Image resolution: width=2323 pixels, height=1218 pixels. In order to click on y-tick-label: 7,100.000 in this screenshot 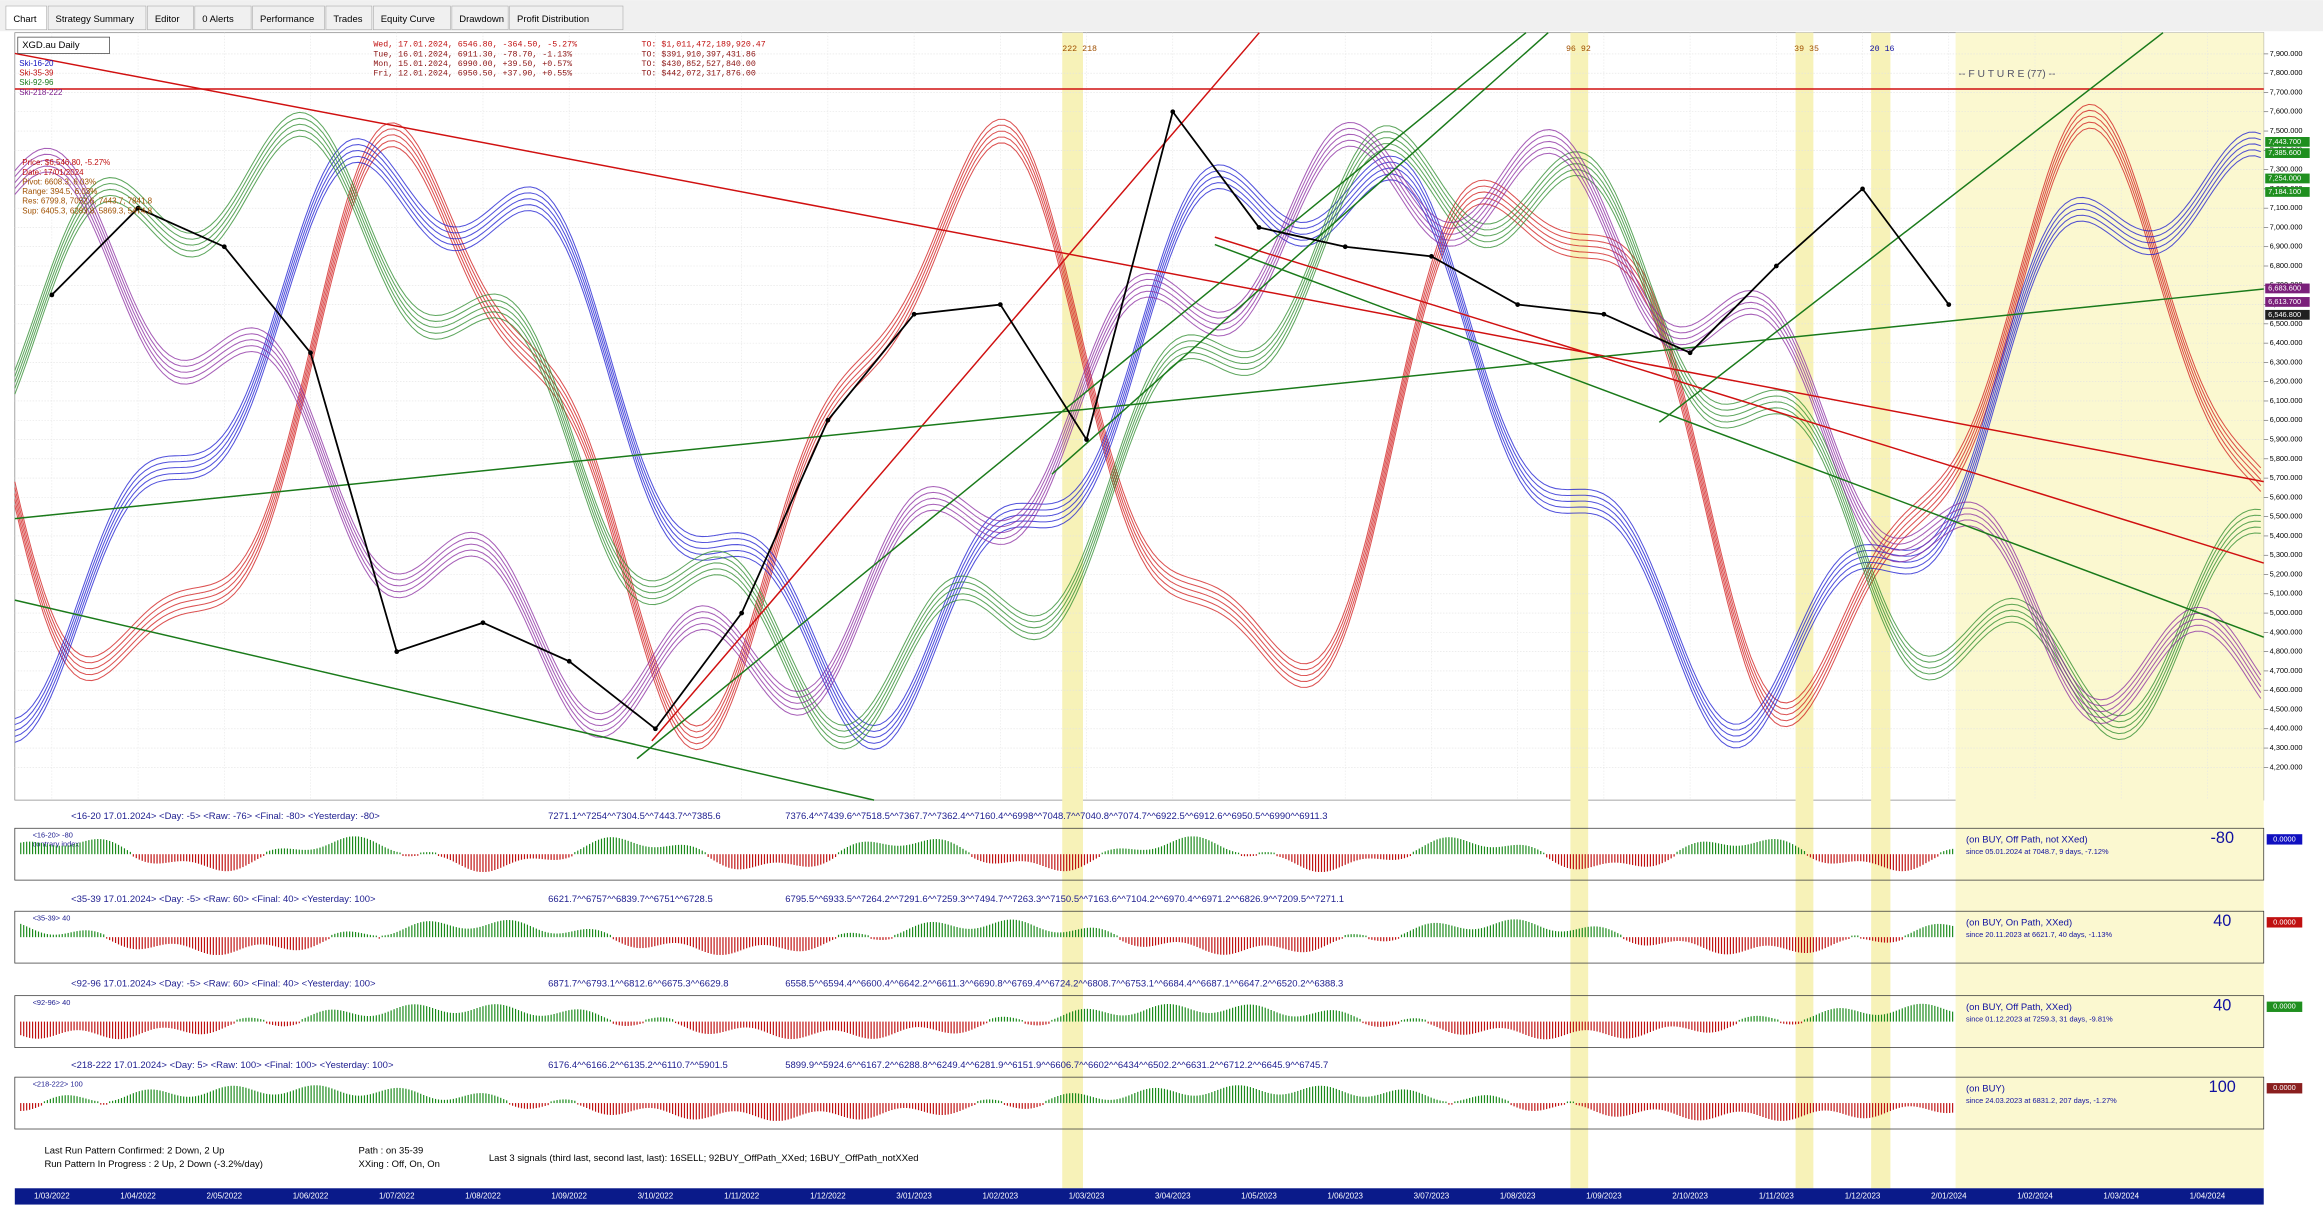, I will do `click(2286, 207)`.